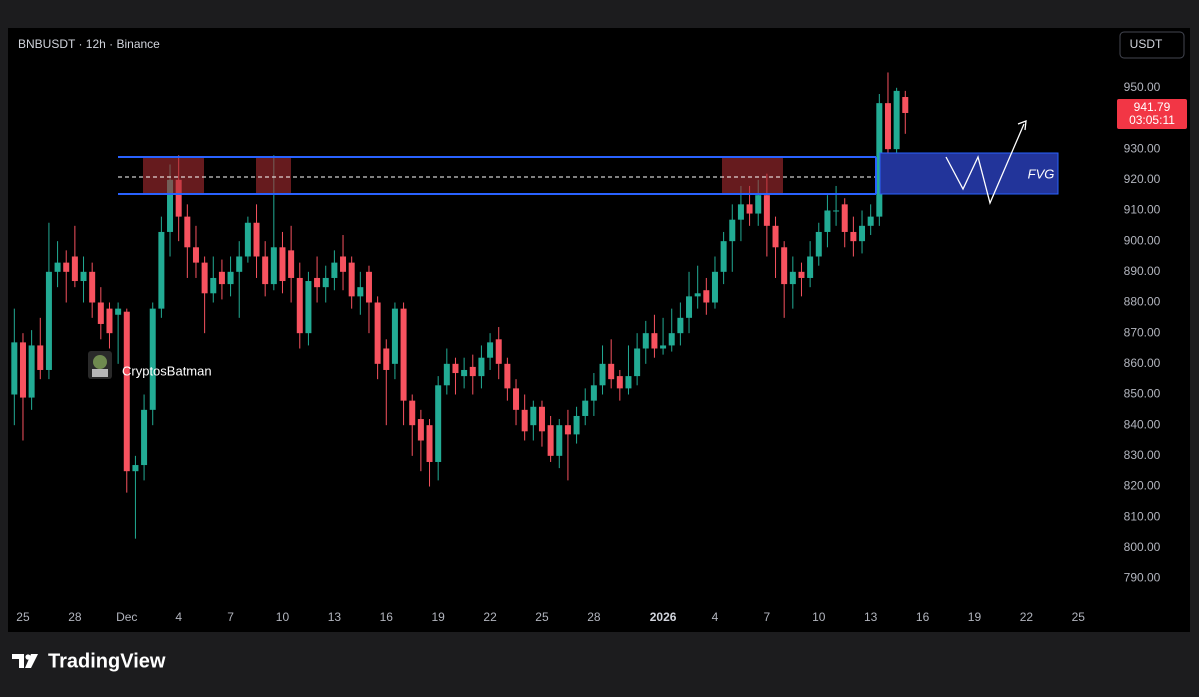 The height and width of the screenshot is (697, 1199). What do you see at coordinates (1142, 455) in the screenshot?
I see `y-tick-label: 830.00` at bounding box center [1142, 455].